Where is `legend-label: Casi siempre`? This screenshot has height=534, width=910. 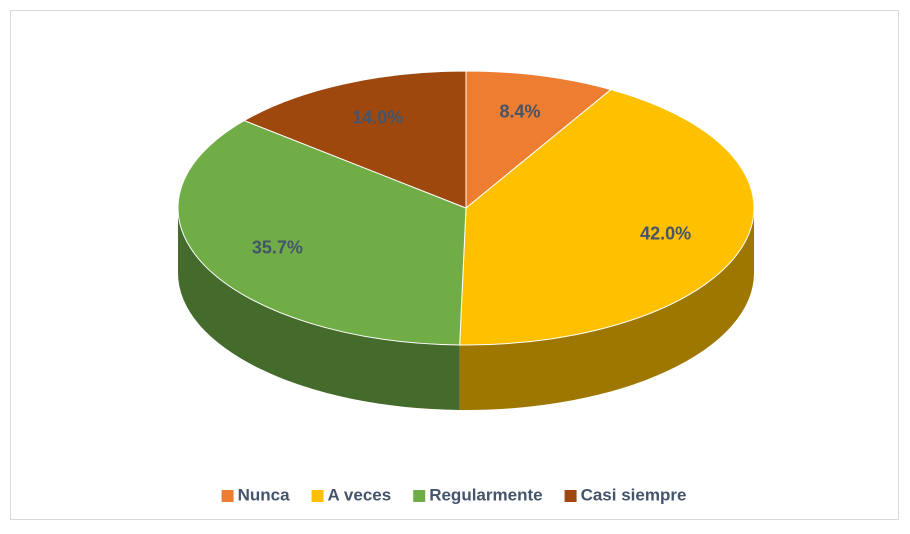
legend-label: Casi siempre is located at coordinates (634, 494).